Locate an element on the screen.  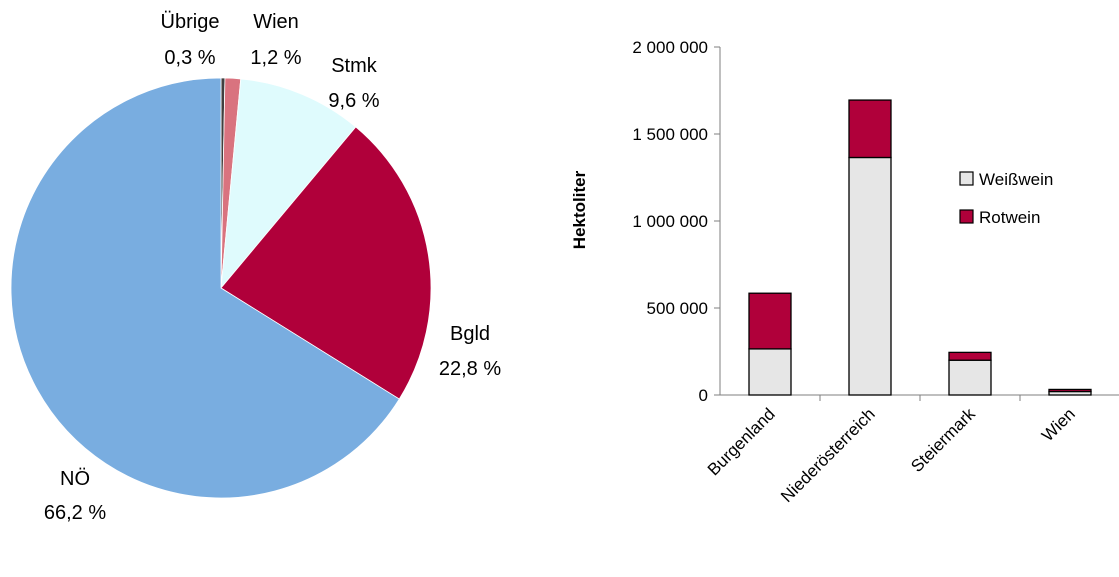
pie-slice-bgld is located at coordinates (326, 263).